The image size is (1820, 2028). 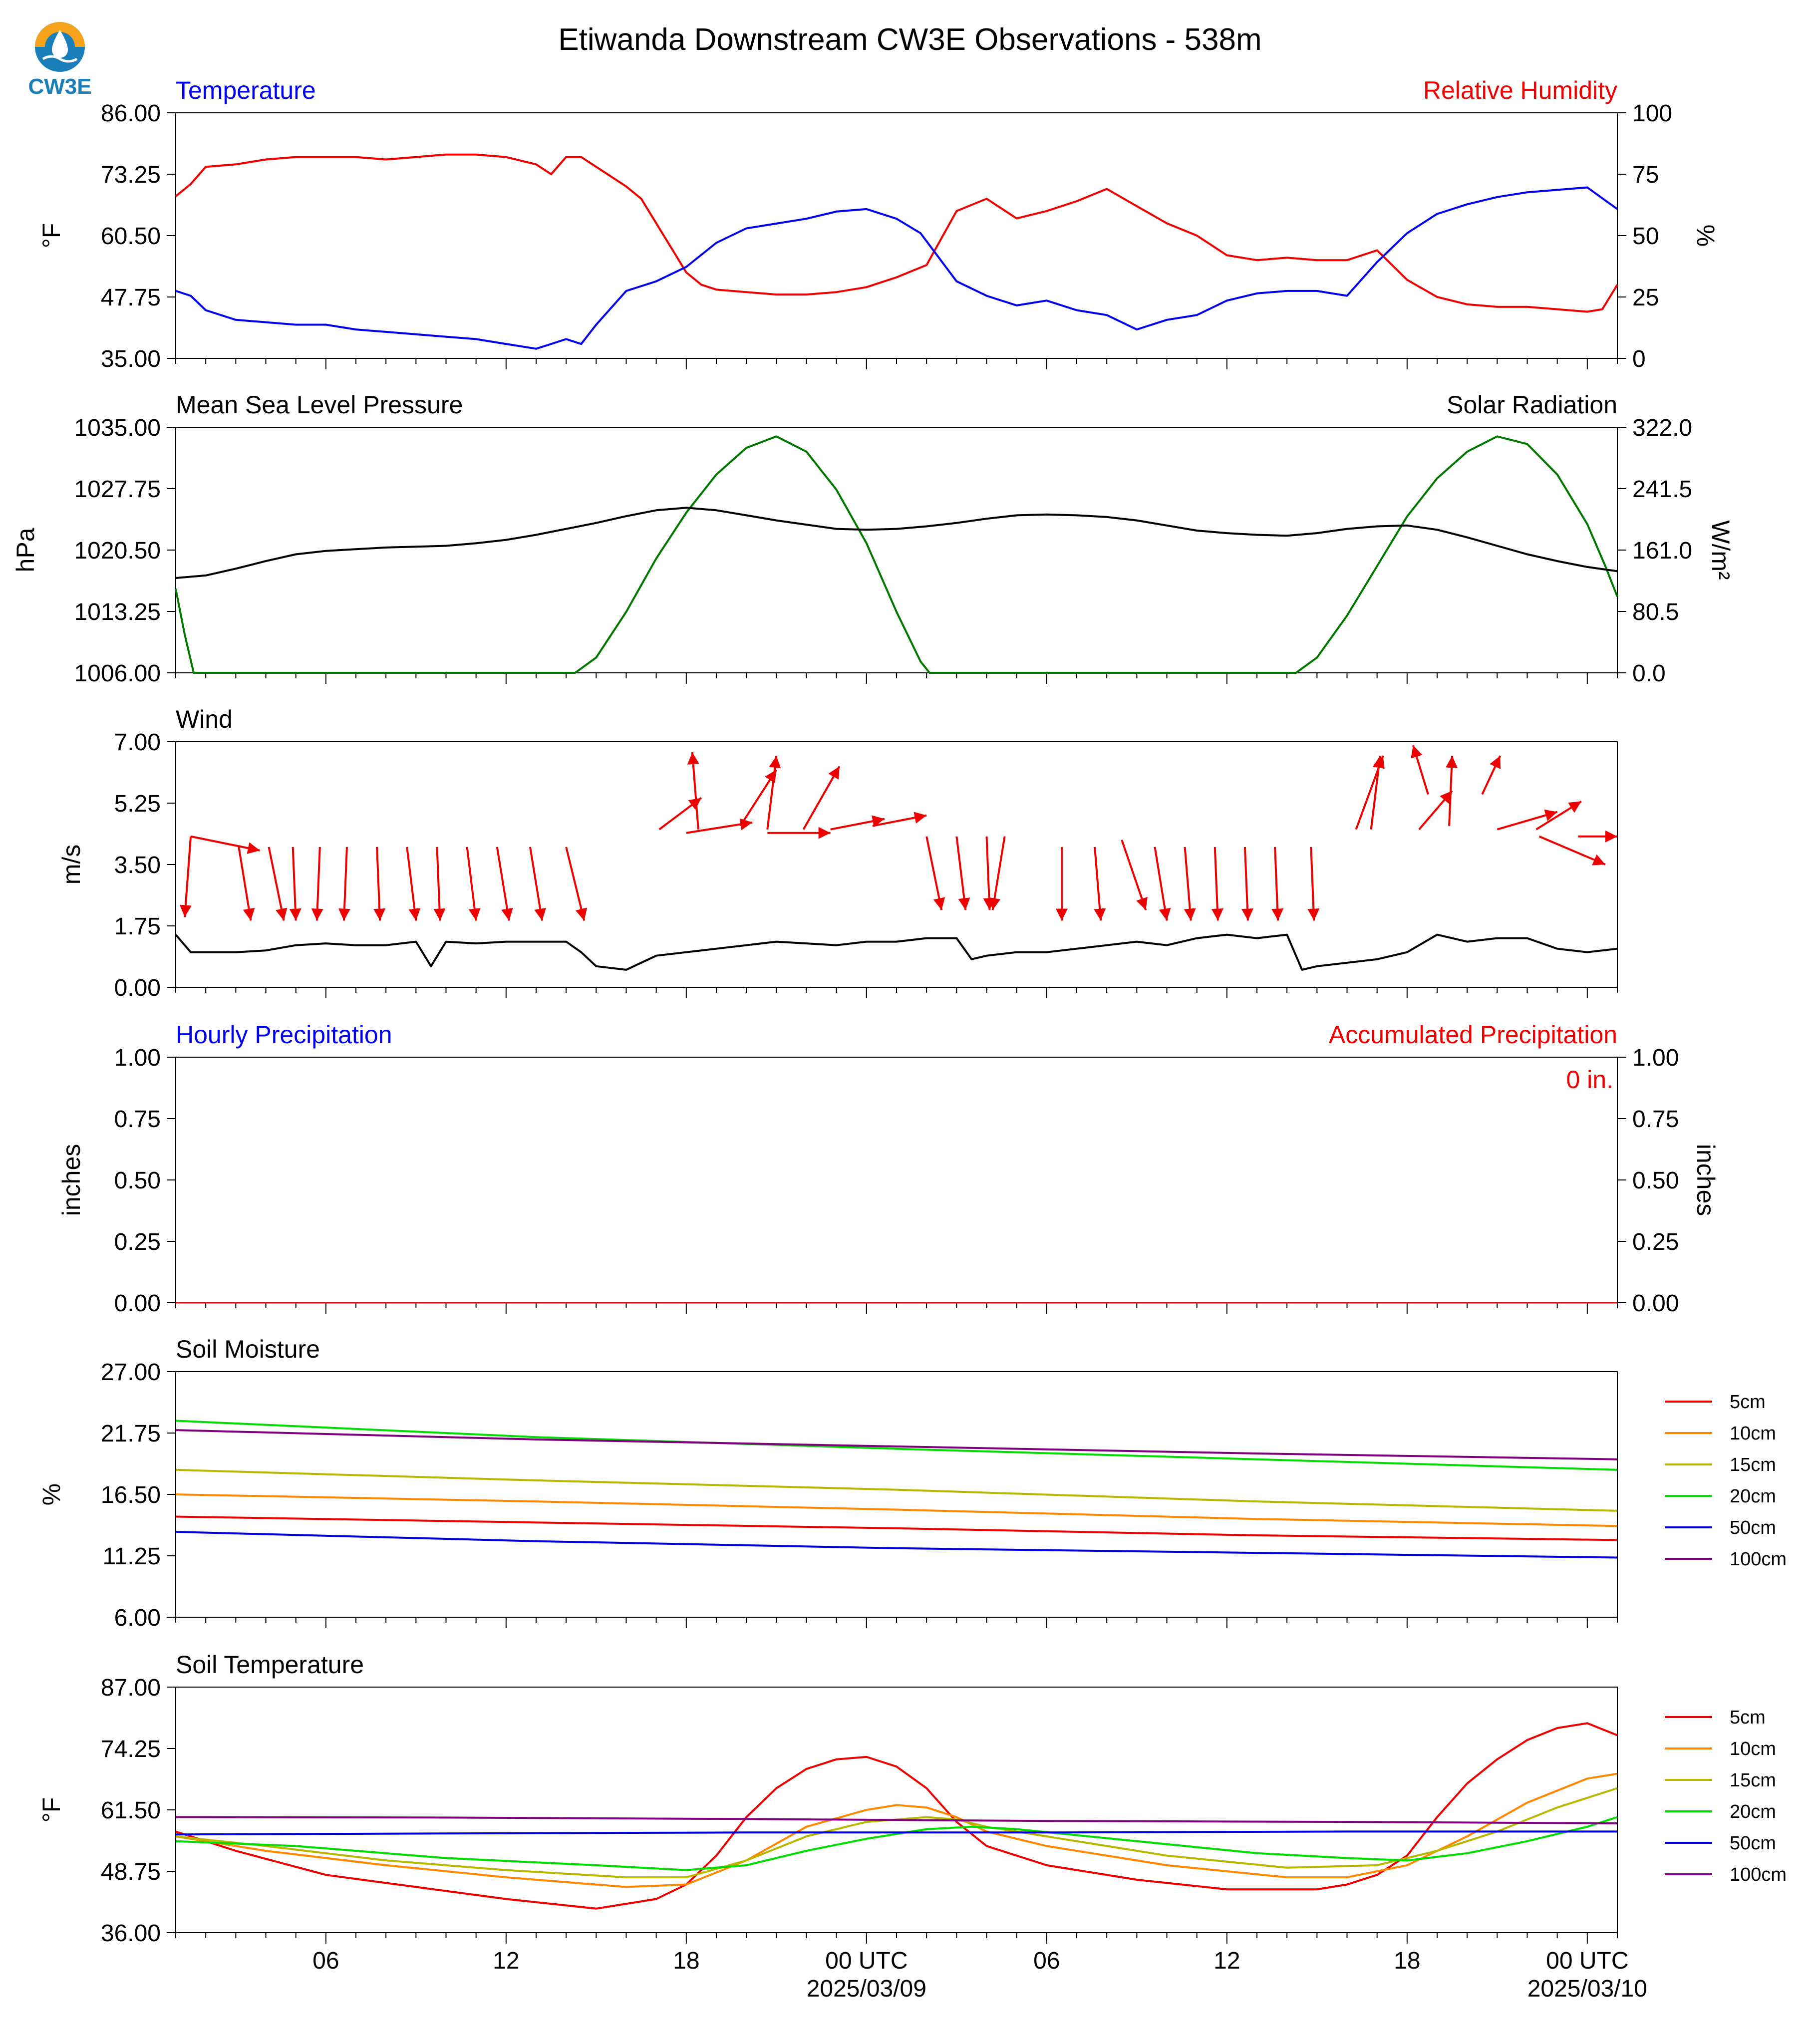 What do you see at coordinates (1532, 405) in the screenshot?
I see `panel-title-right: Solar Radiation` at bounding box center [1532, 405].